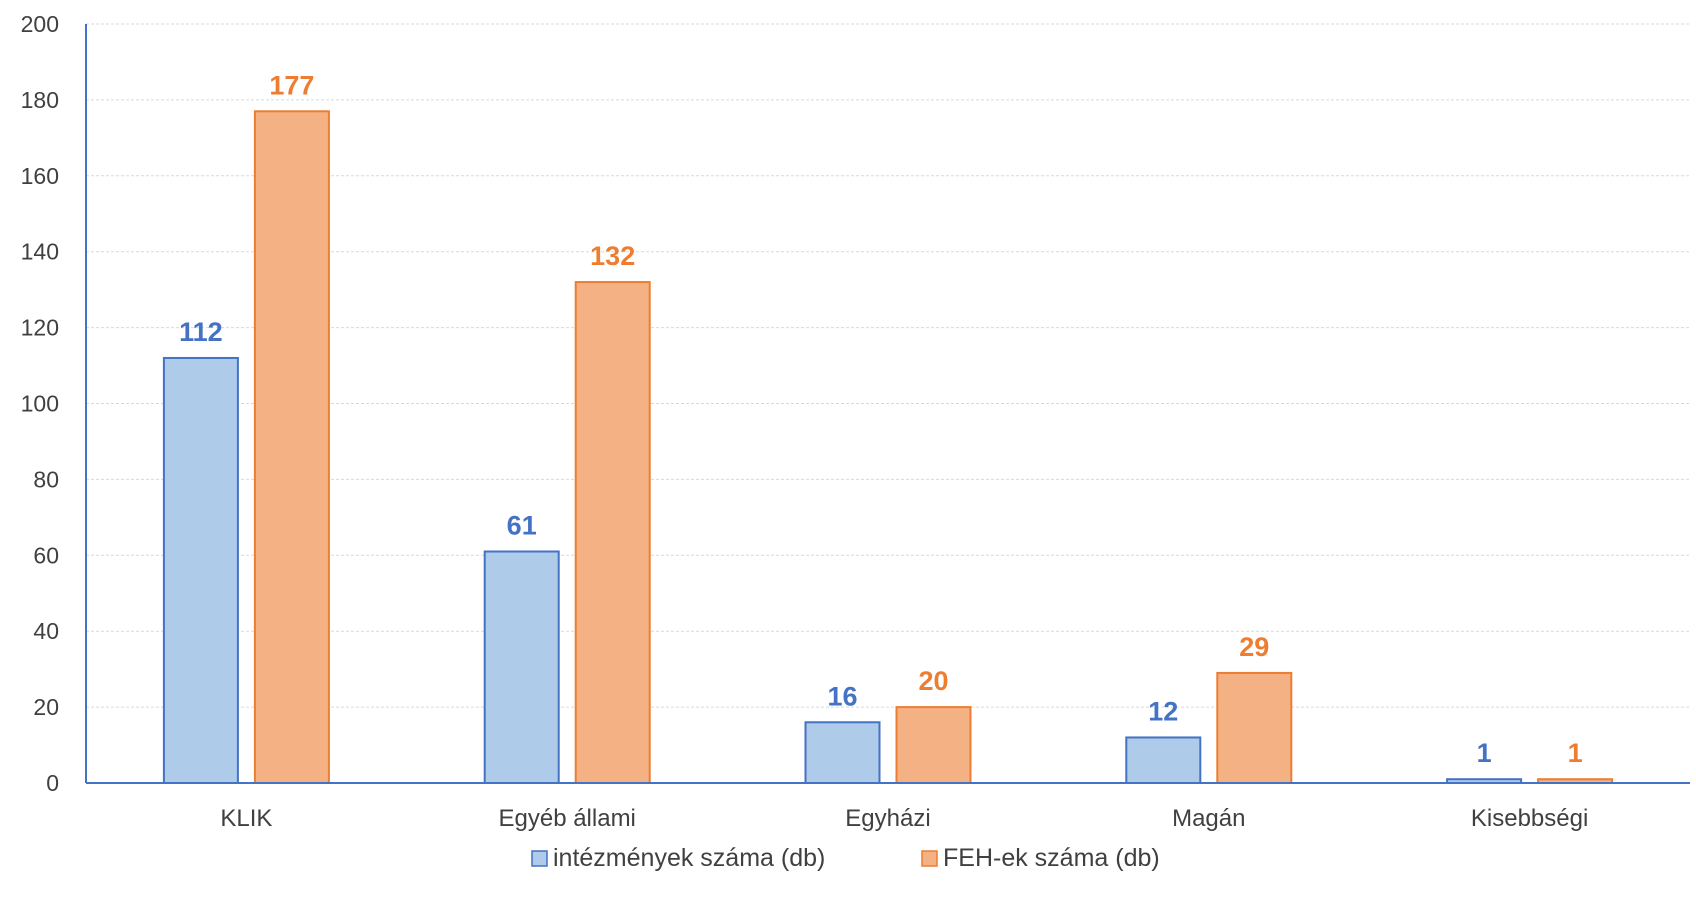 The height and width of the screenshot is (897, 1696). Describe the element at coordinates (1254, 647) in the screenshot. I see `data-label: 29` at that location.